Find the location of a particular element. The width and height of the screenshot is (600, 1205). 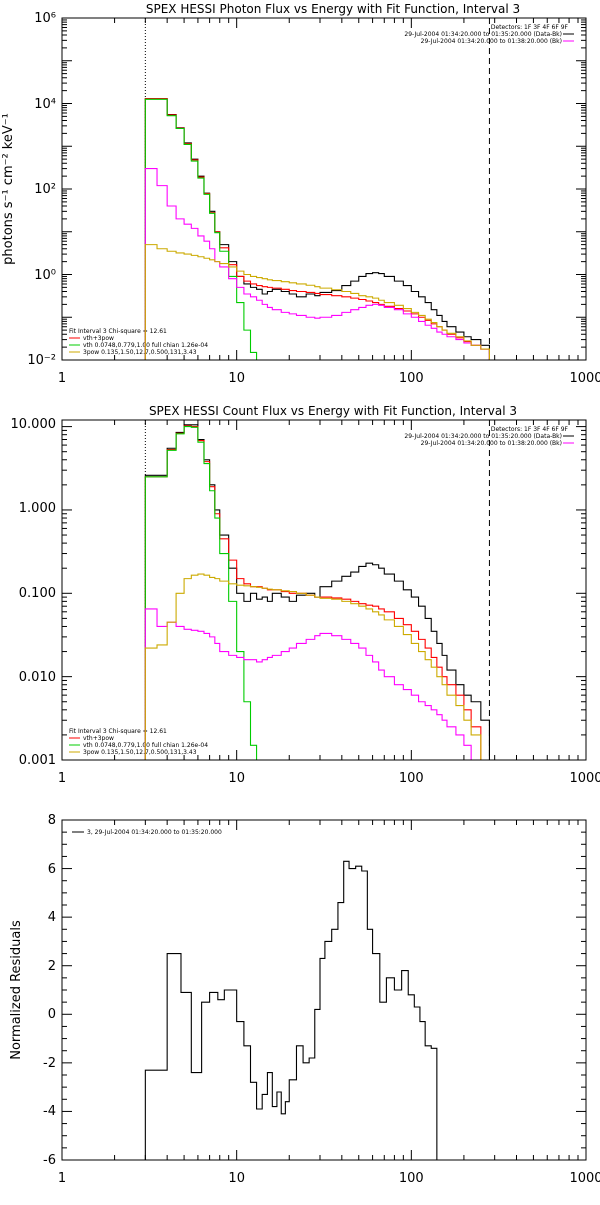

residuals-x-tick-label: 10 is located at coordinates (236, 1178).